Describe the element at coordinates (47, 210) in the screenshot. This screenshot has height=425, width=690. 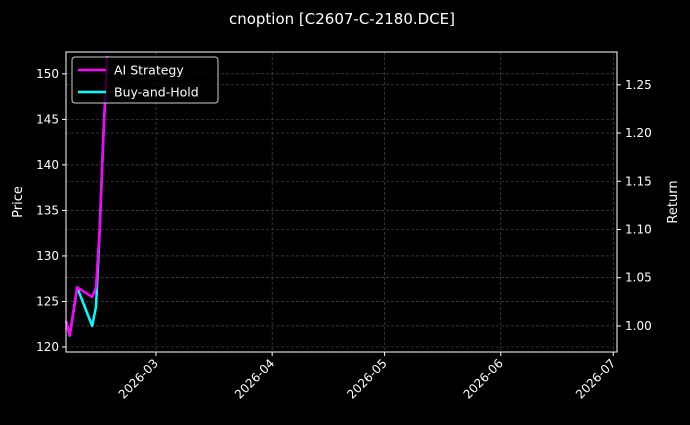
I see `y-tick-label: 135` at that location.